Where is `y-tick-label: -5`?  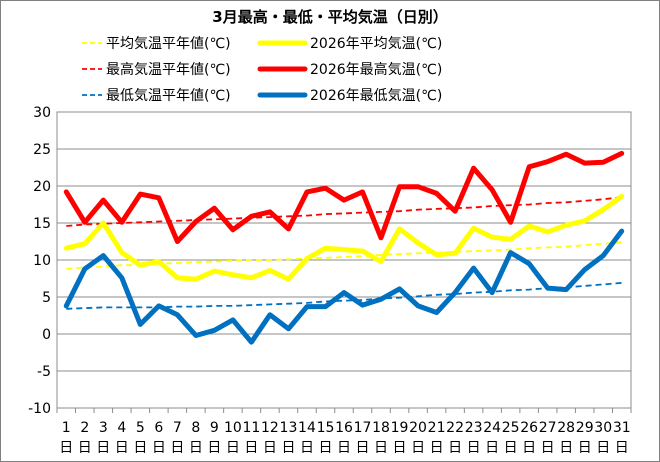
y-tick-label: -5 is located at coordinates (44, 372).